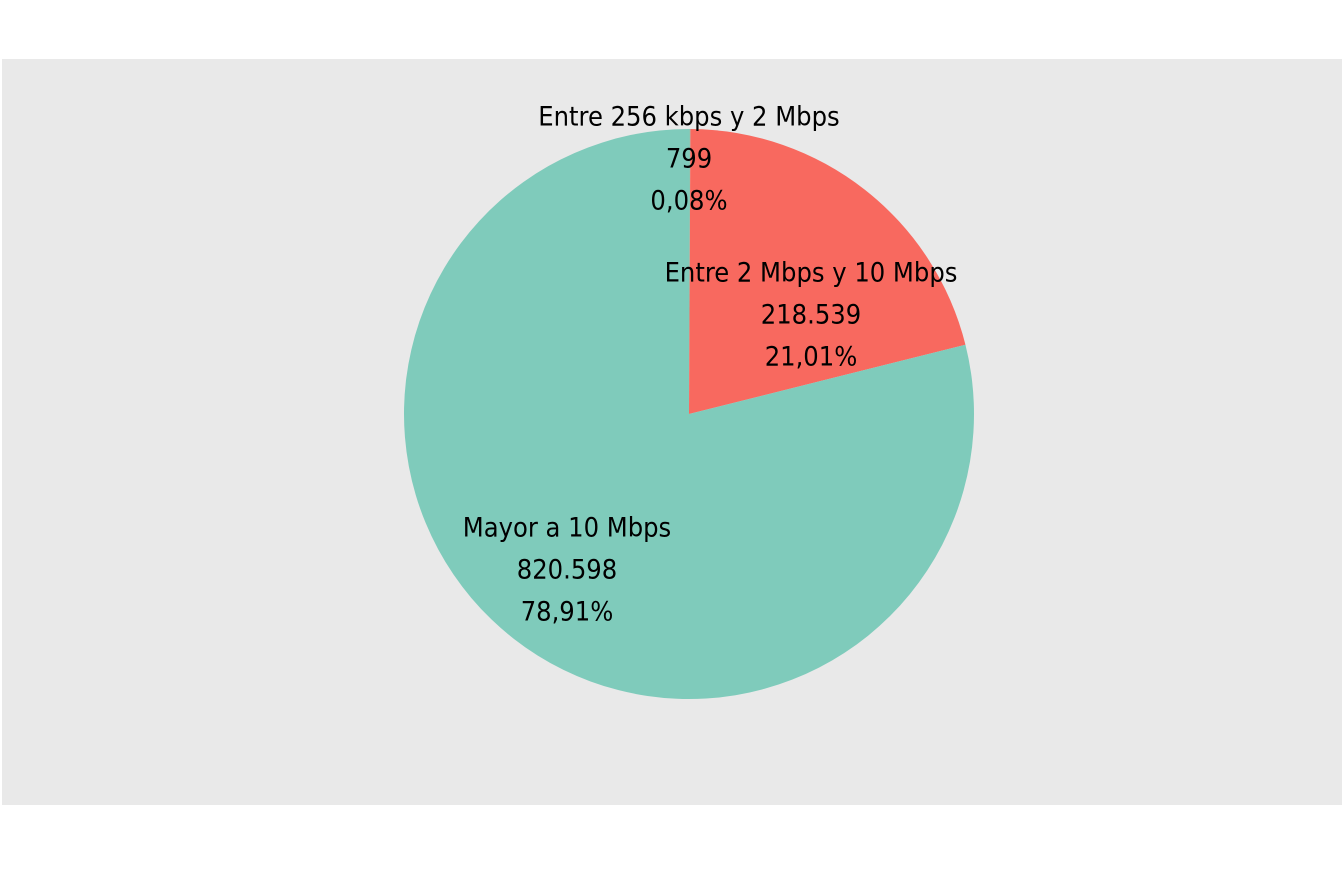 This screenshot has width=1344, height=869. I want to click on slice-name-label-3: Mayor a 10 Mbps, so click(567, 528).